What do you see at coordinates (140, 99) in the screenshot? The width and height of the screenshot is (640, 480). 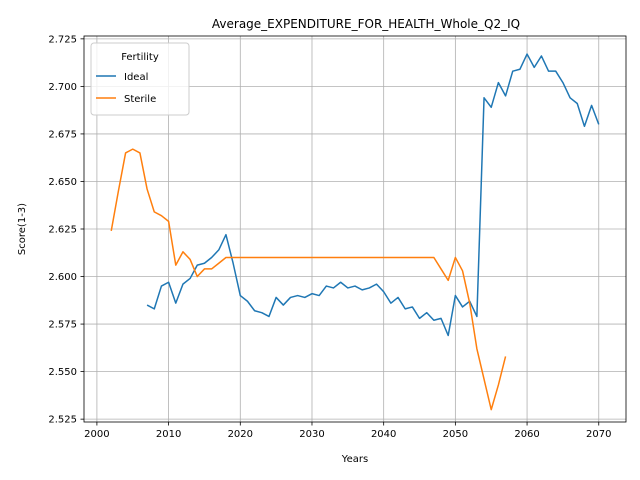 I see `legend-label-sterile: Sterile` at bounding box center [140, 99].